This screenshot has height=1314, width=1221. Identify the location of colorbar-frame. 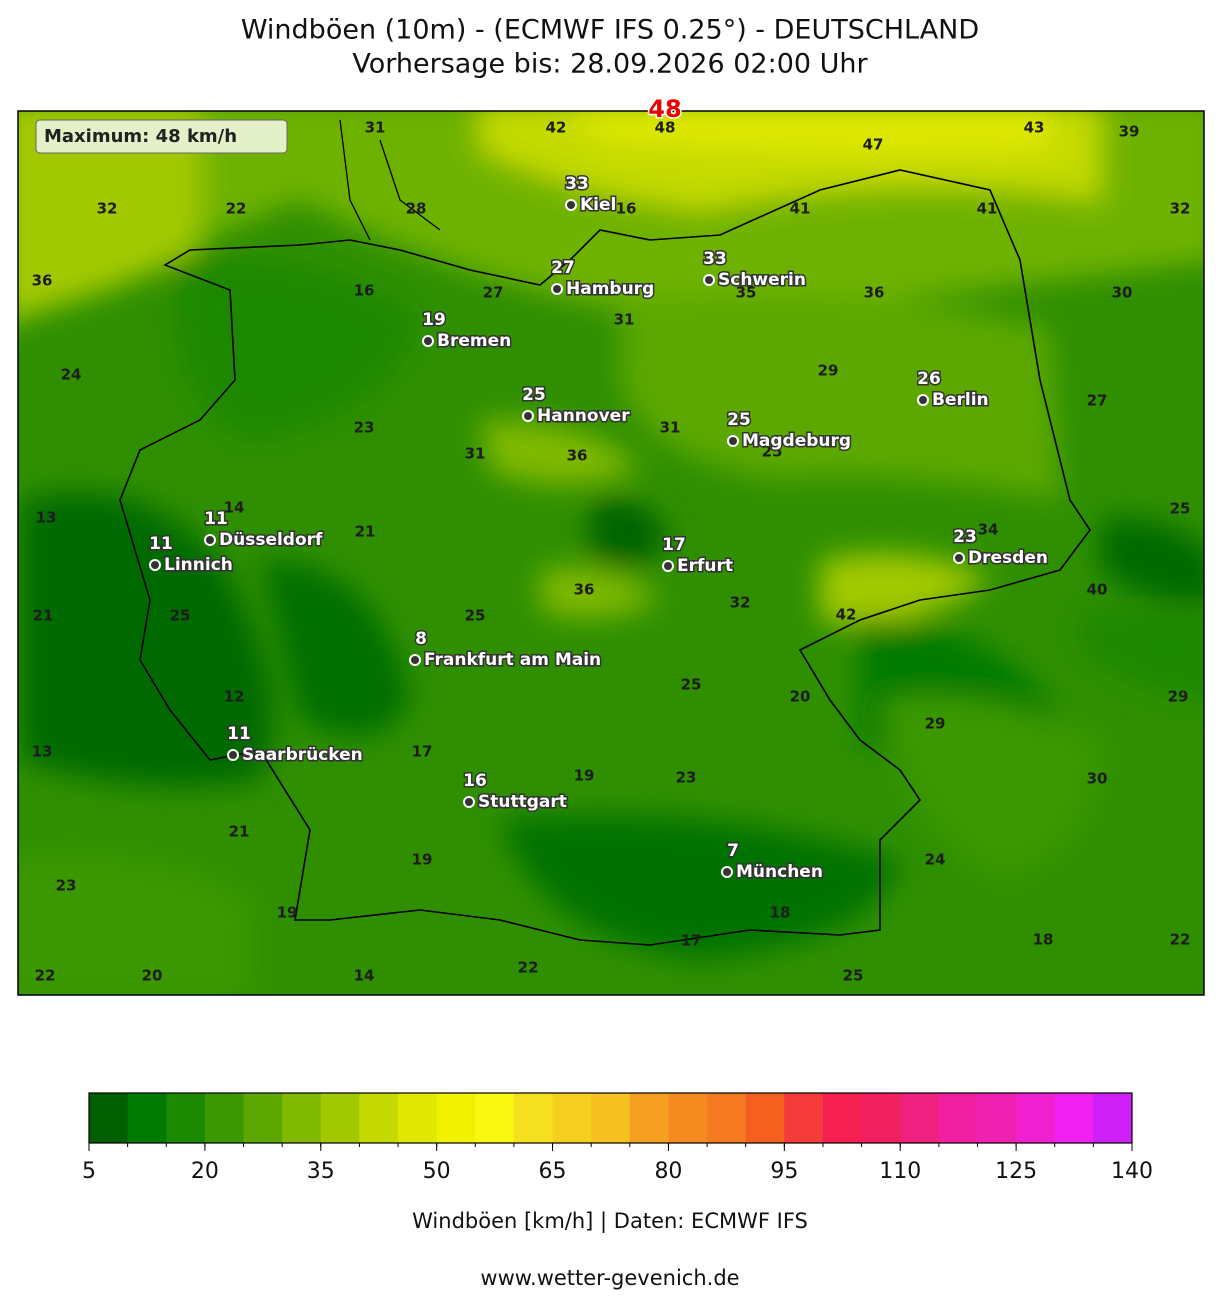
(610, 1118).